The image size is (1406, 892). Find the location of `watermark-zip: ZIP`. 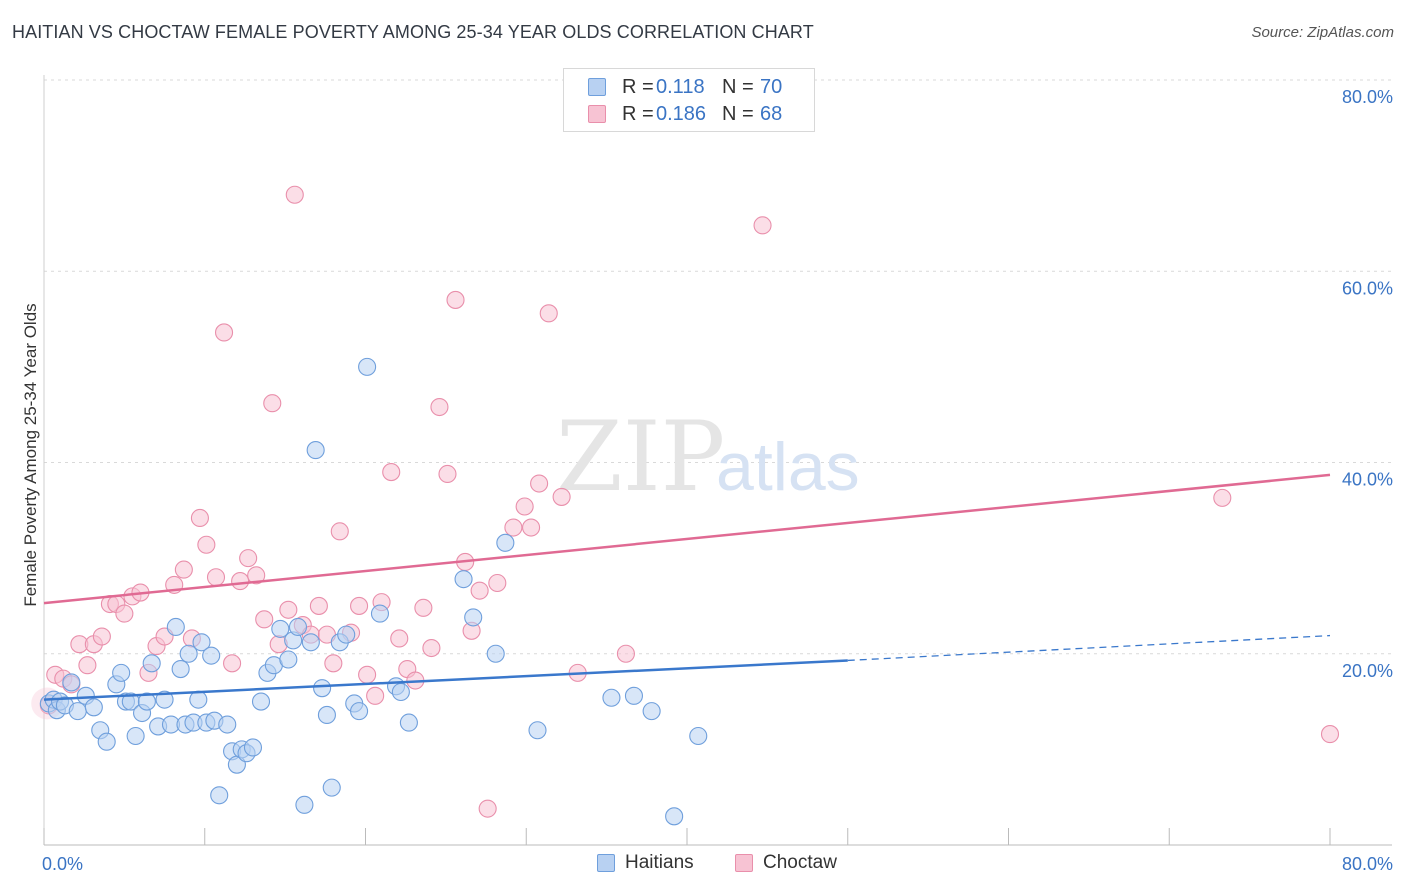

watermark-zip: ZIP is located at coordinates (640, 457).